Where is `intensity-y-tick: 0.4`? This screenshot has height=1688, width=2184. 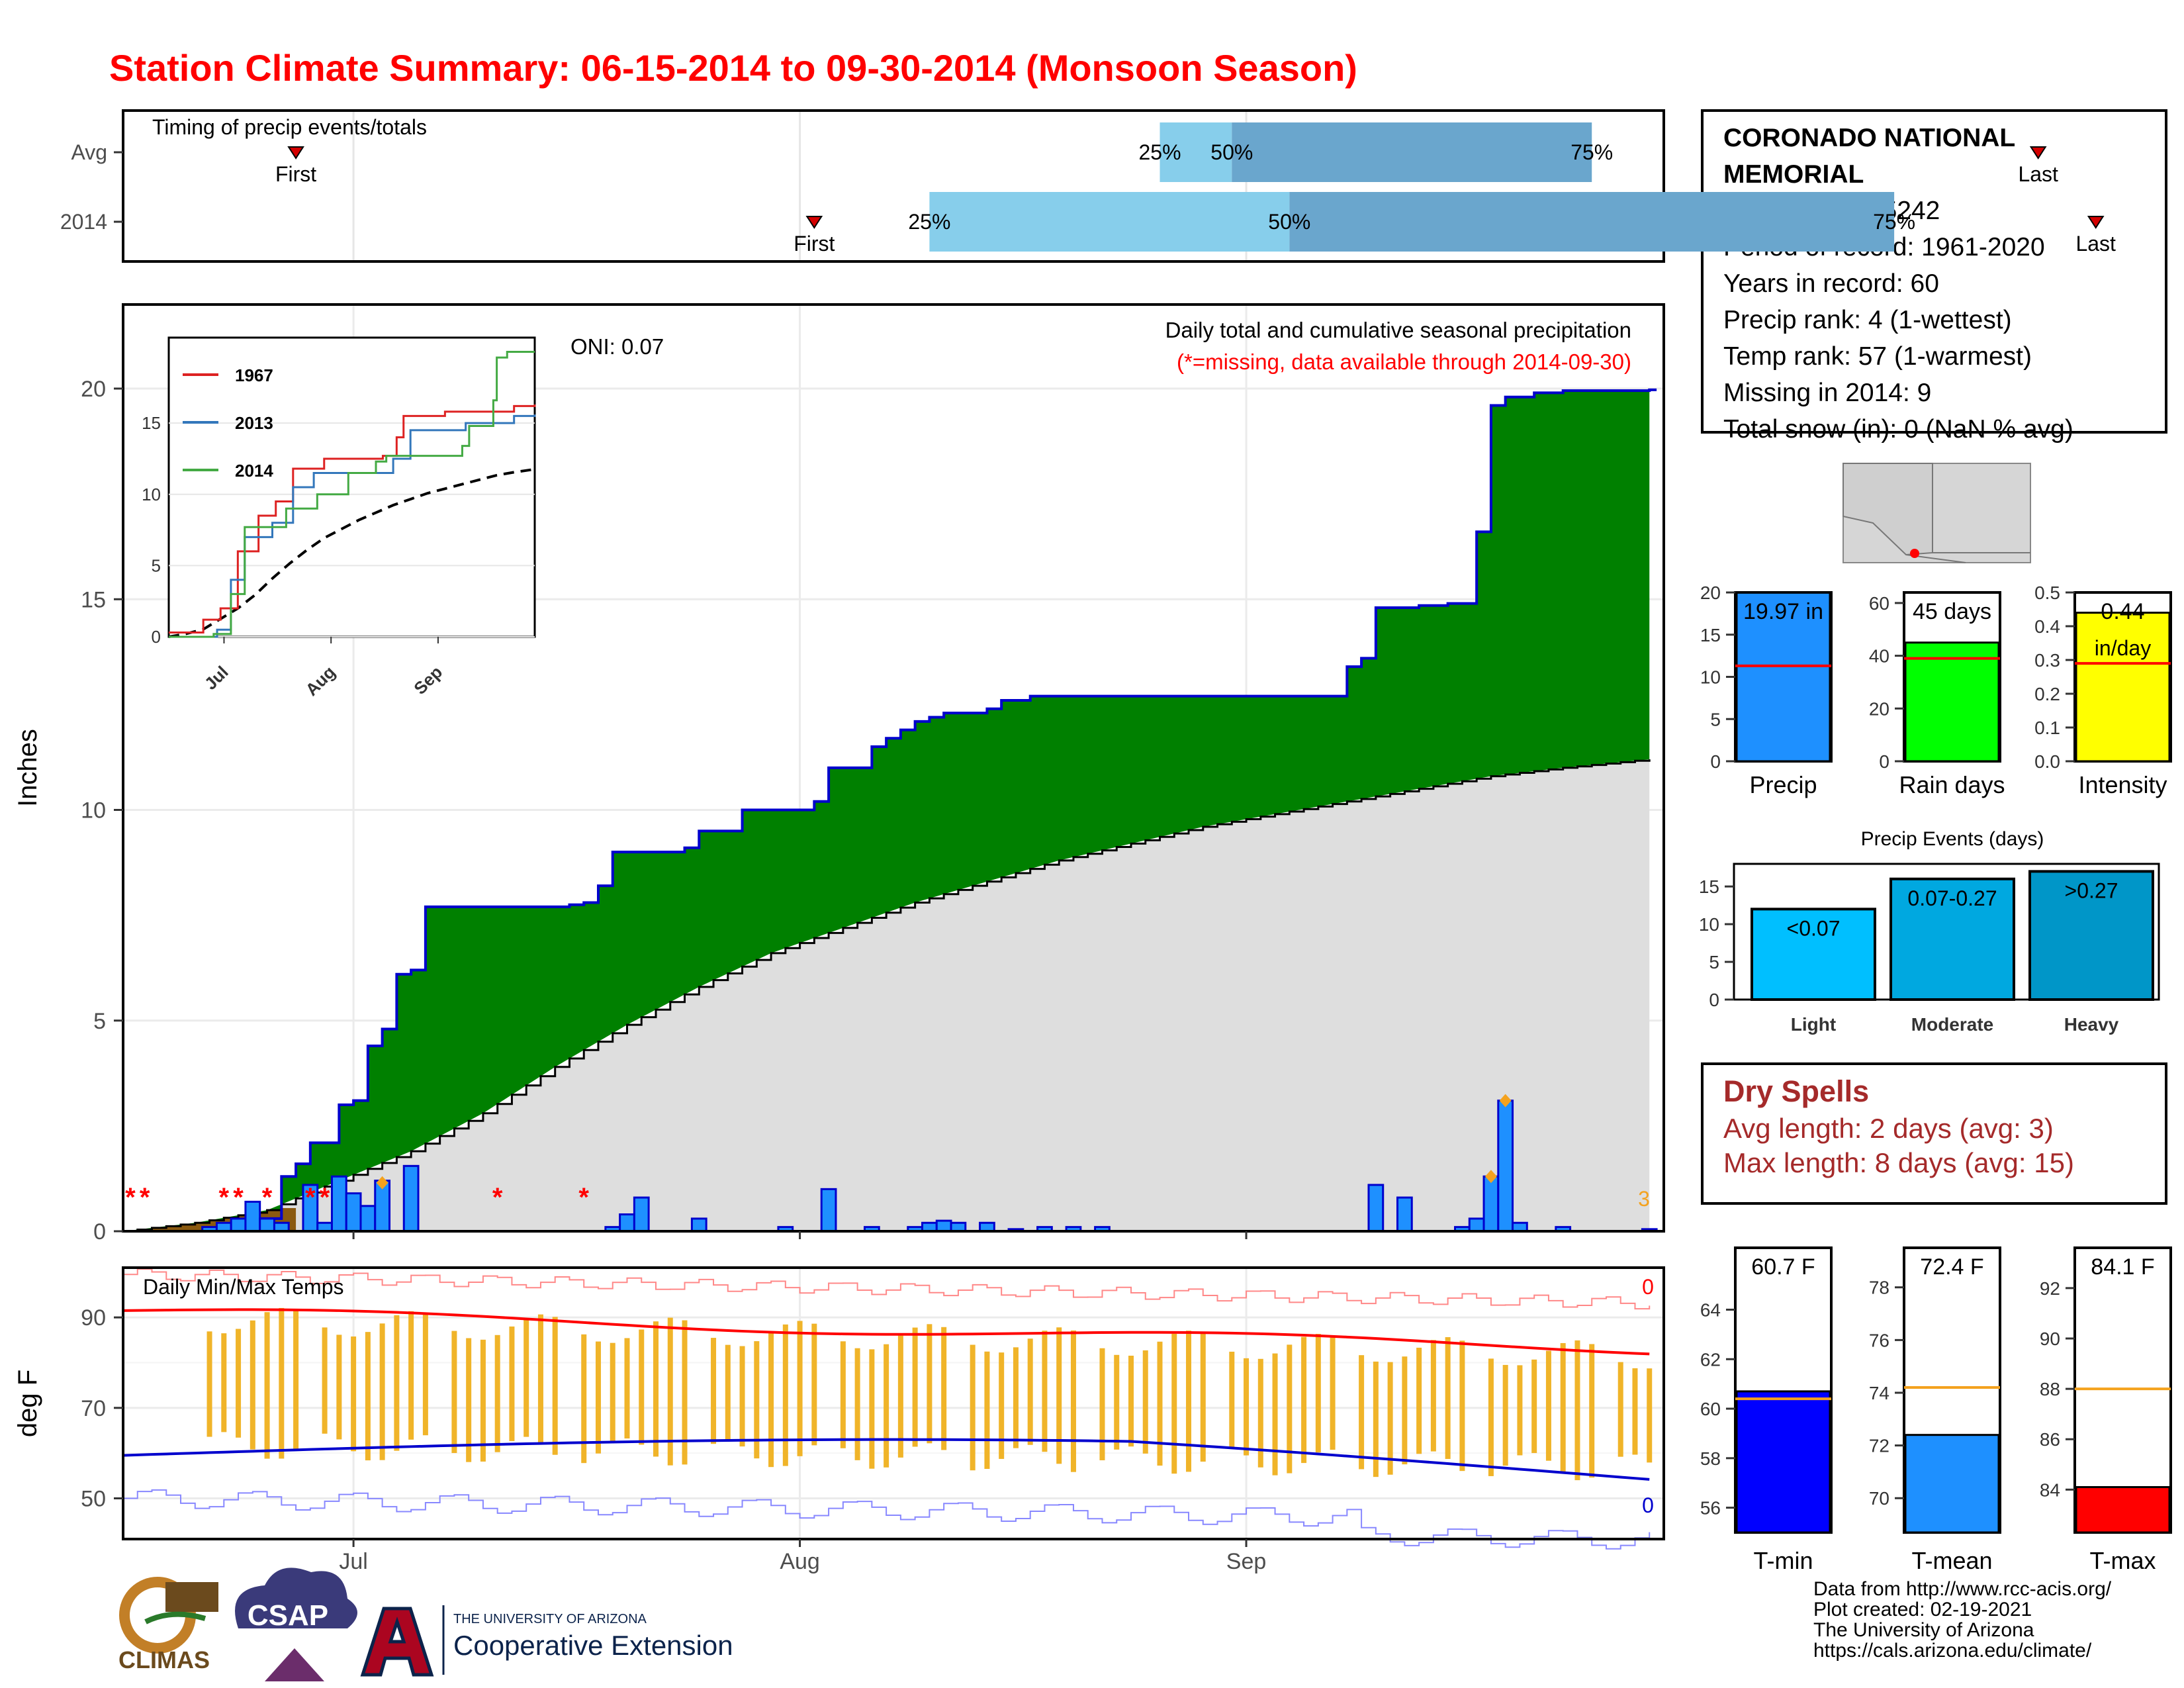
intensity-y-tick: 0.4 is located at coordinates (2047, 626).